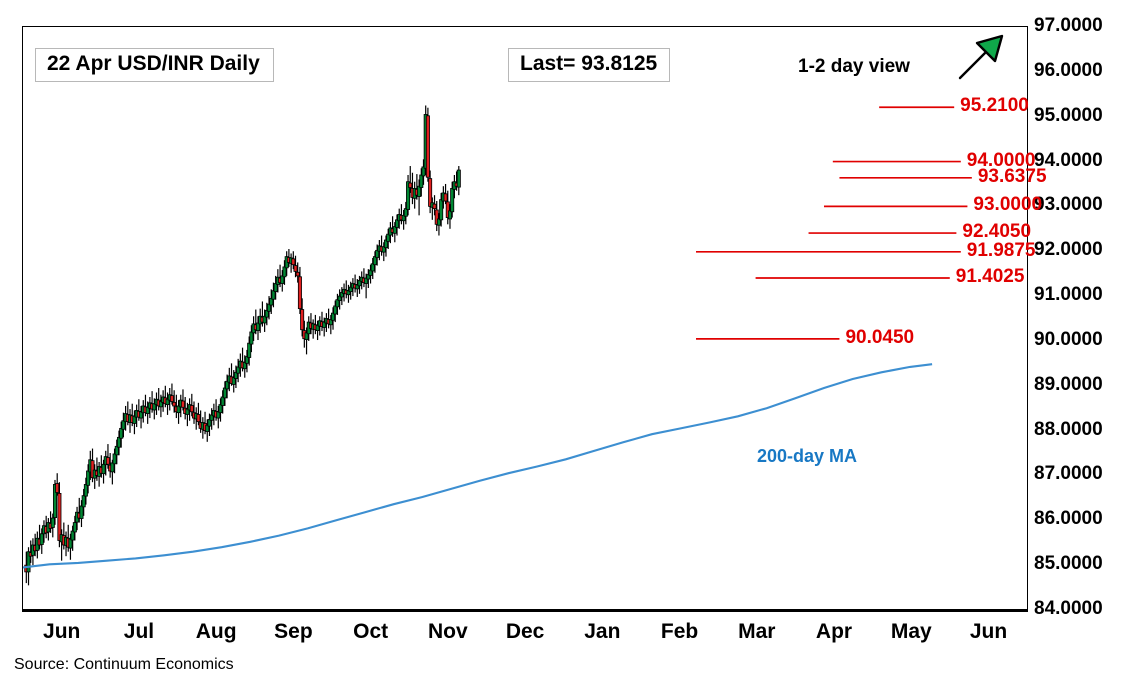 The height and width of the screenshot is (680, 1134). Describe the element at coordinates (1001, 250) in the screenshot. I see `price-level-label: 91.9875` at that location.